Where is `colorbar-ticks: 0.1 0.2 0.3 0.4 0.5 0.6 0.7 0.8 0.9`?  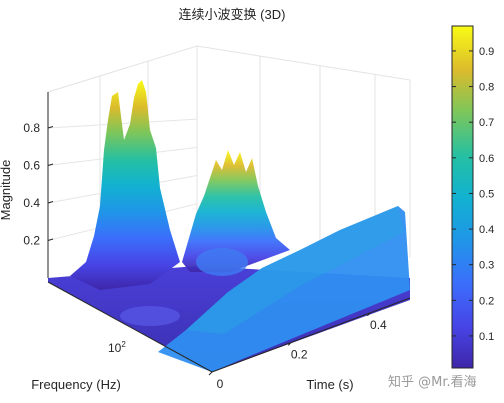
colorbar-ticks: 0.1 0.2 0.3 0.4 0.5 0.6 0.7 0.8 0.9 is located at coordinates (473, 194).